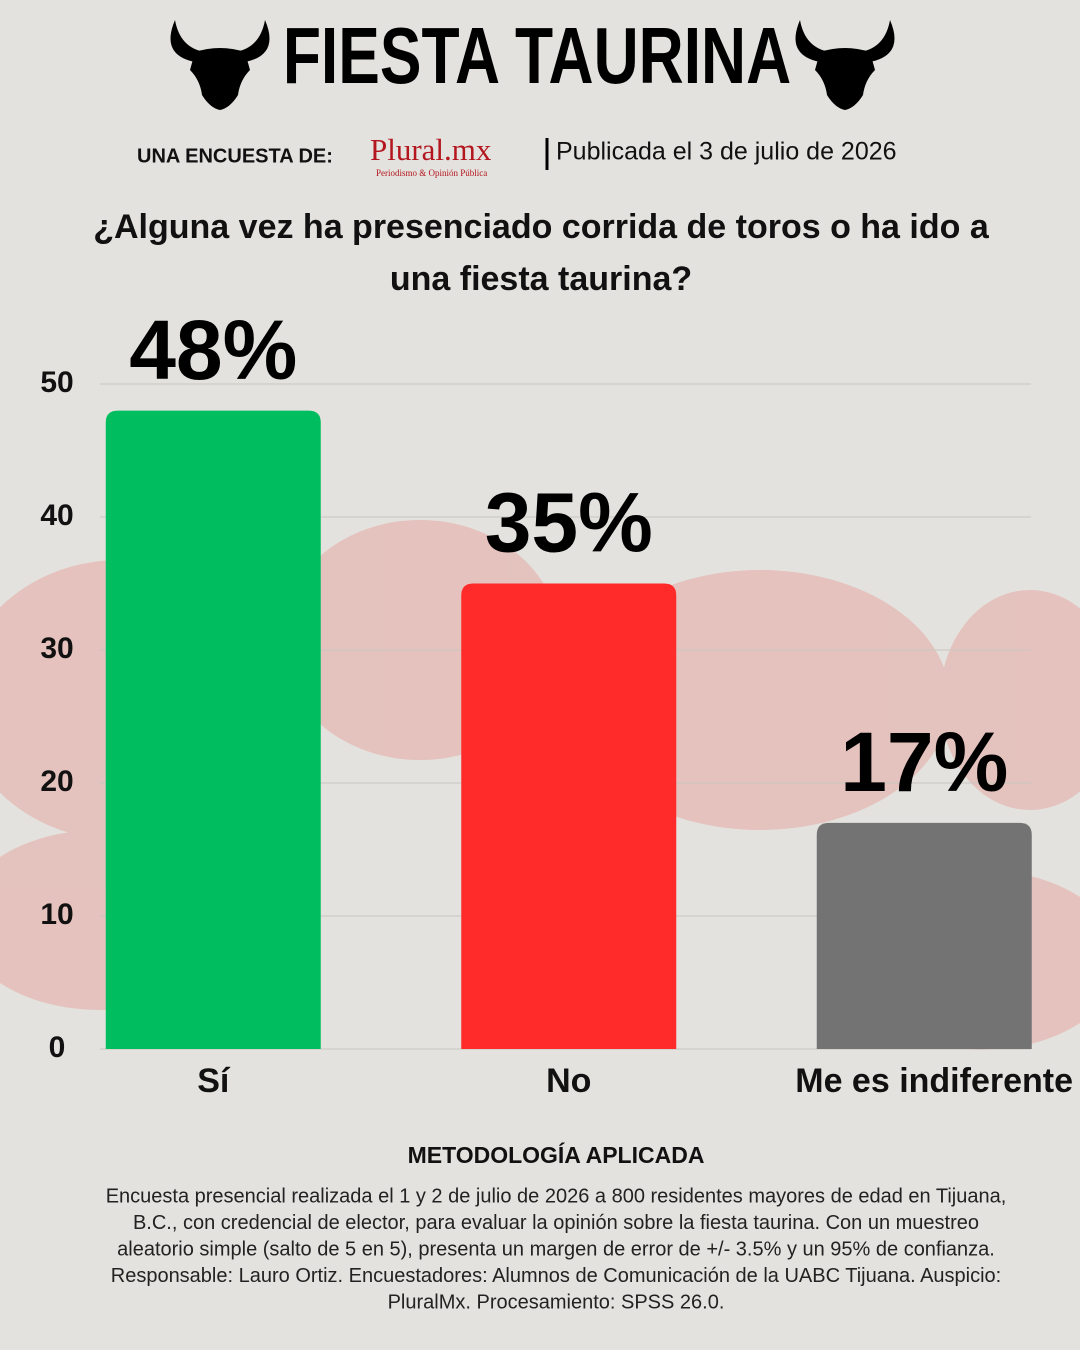 The height and width of the screenshot is (1350, 1080). I want to click on y-tick-label: 40, so click(56, 515).